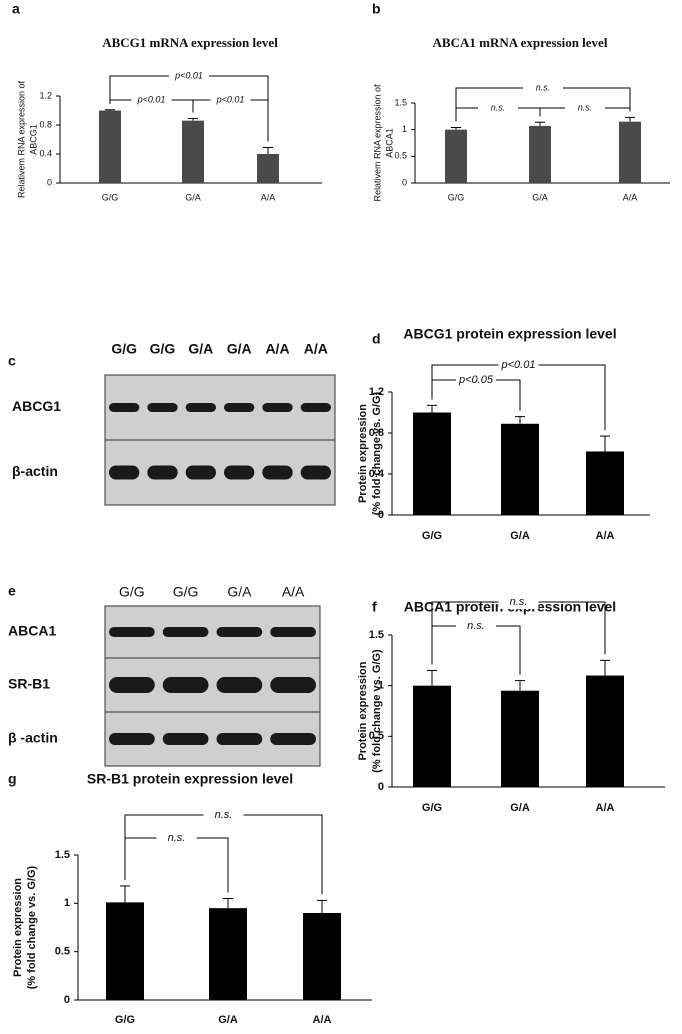 The image size is (682, 1034). I want to click on chart-title: ABCG1 mRNA expression level, so click(190, 42).